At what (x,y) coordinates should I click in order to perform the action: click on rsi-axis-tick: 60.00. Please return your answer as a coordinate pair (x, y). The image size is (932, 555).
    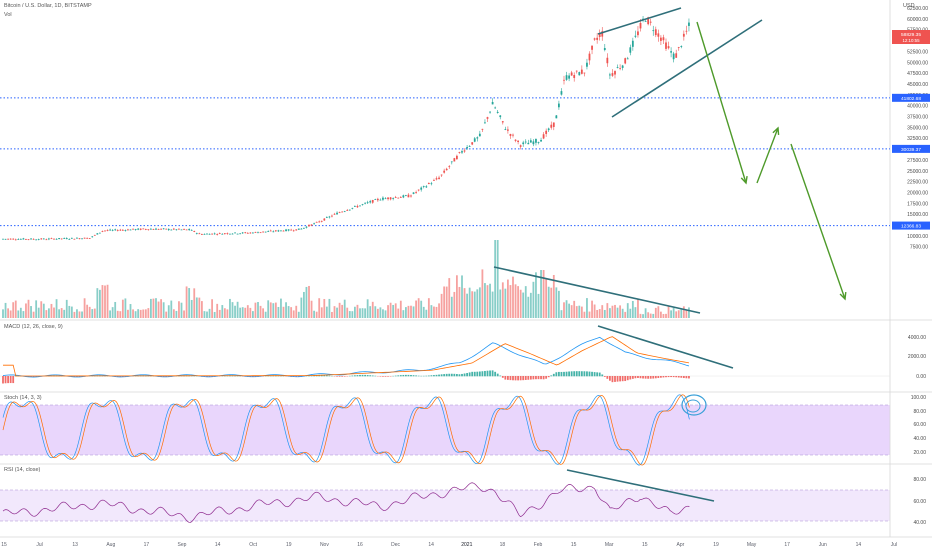
    Looking at the image, I should click on (919, 502).